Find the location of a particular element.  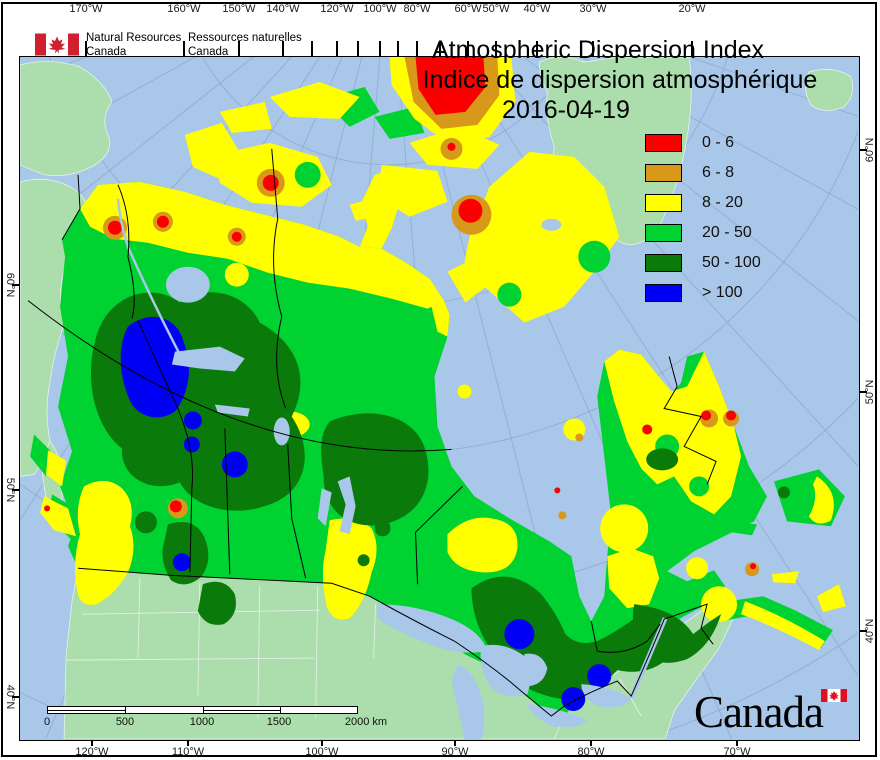

lake-great-slave is located at coordinates (208, 359).